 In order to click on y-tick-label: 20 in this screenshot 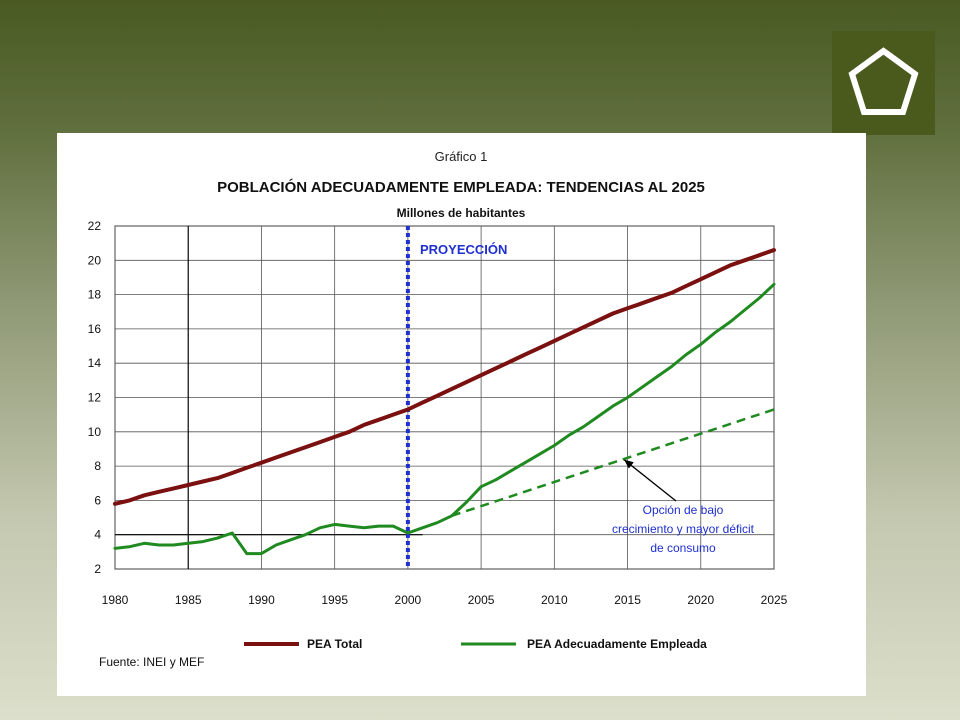, I will do `click(95, 260)`.